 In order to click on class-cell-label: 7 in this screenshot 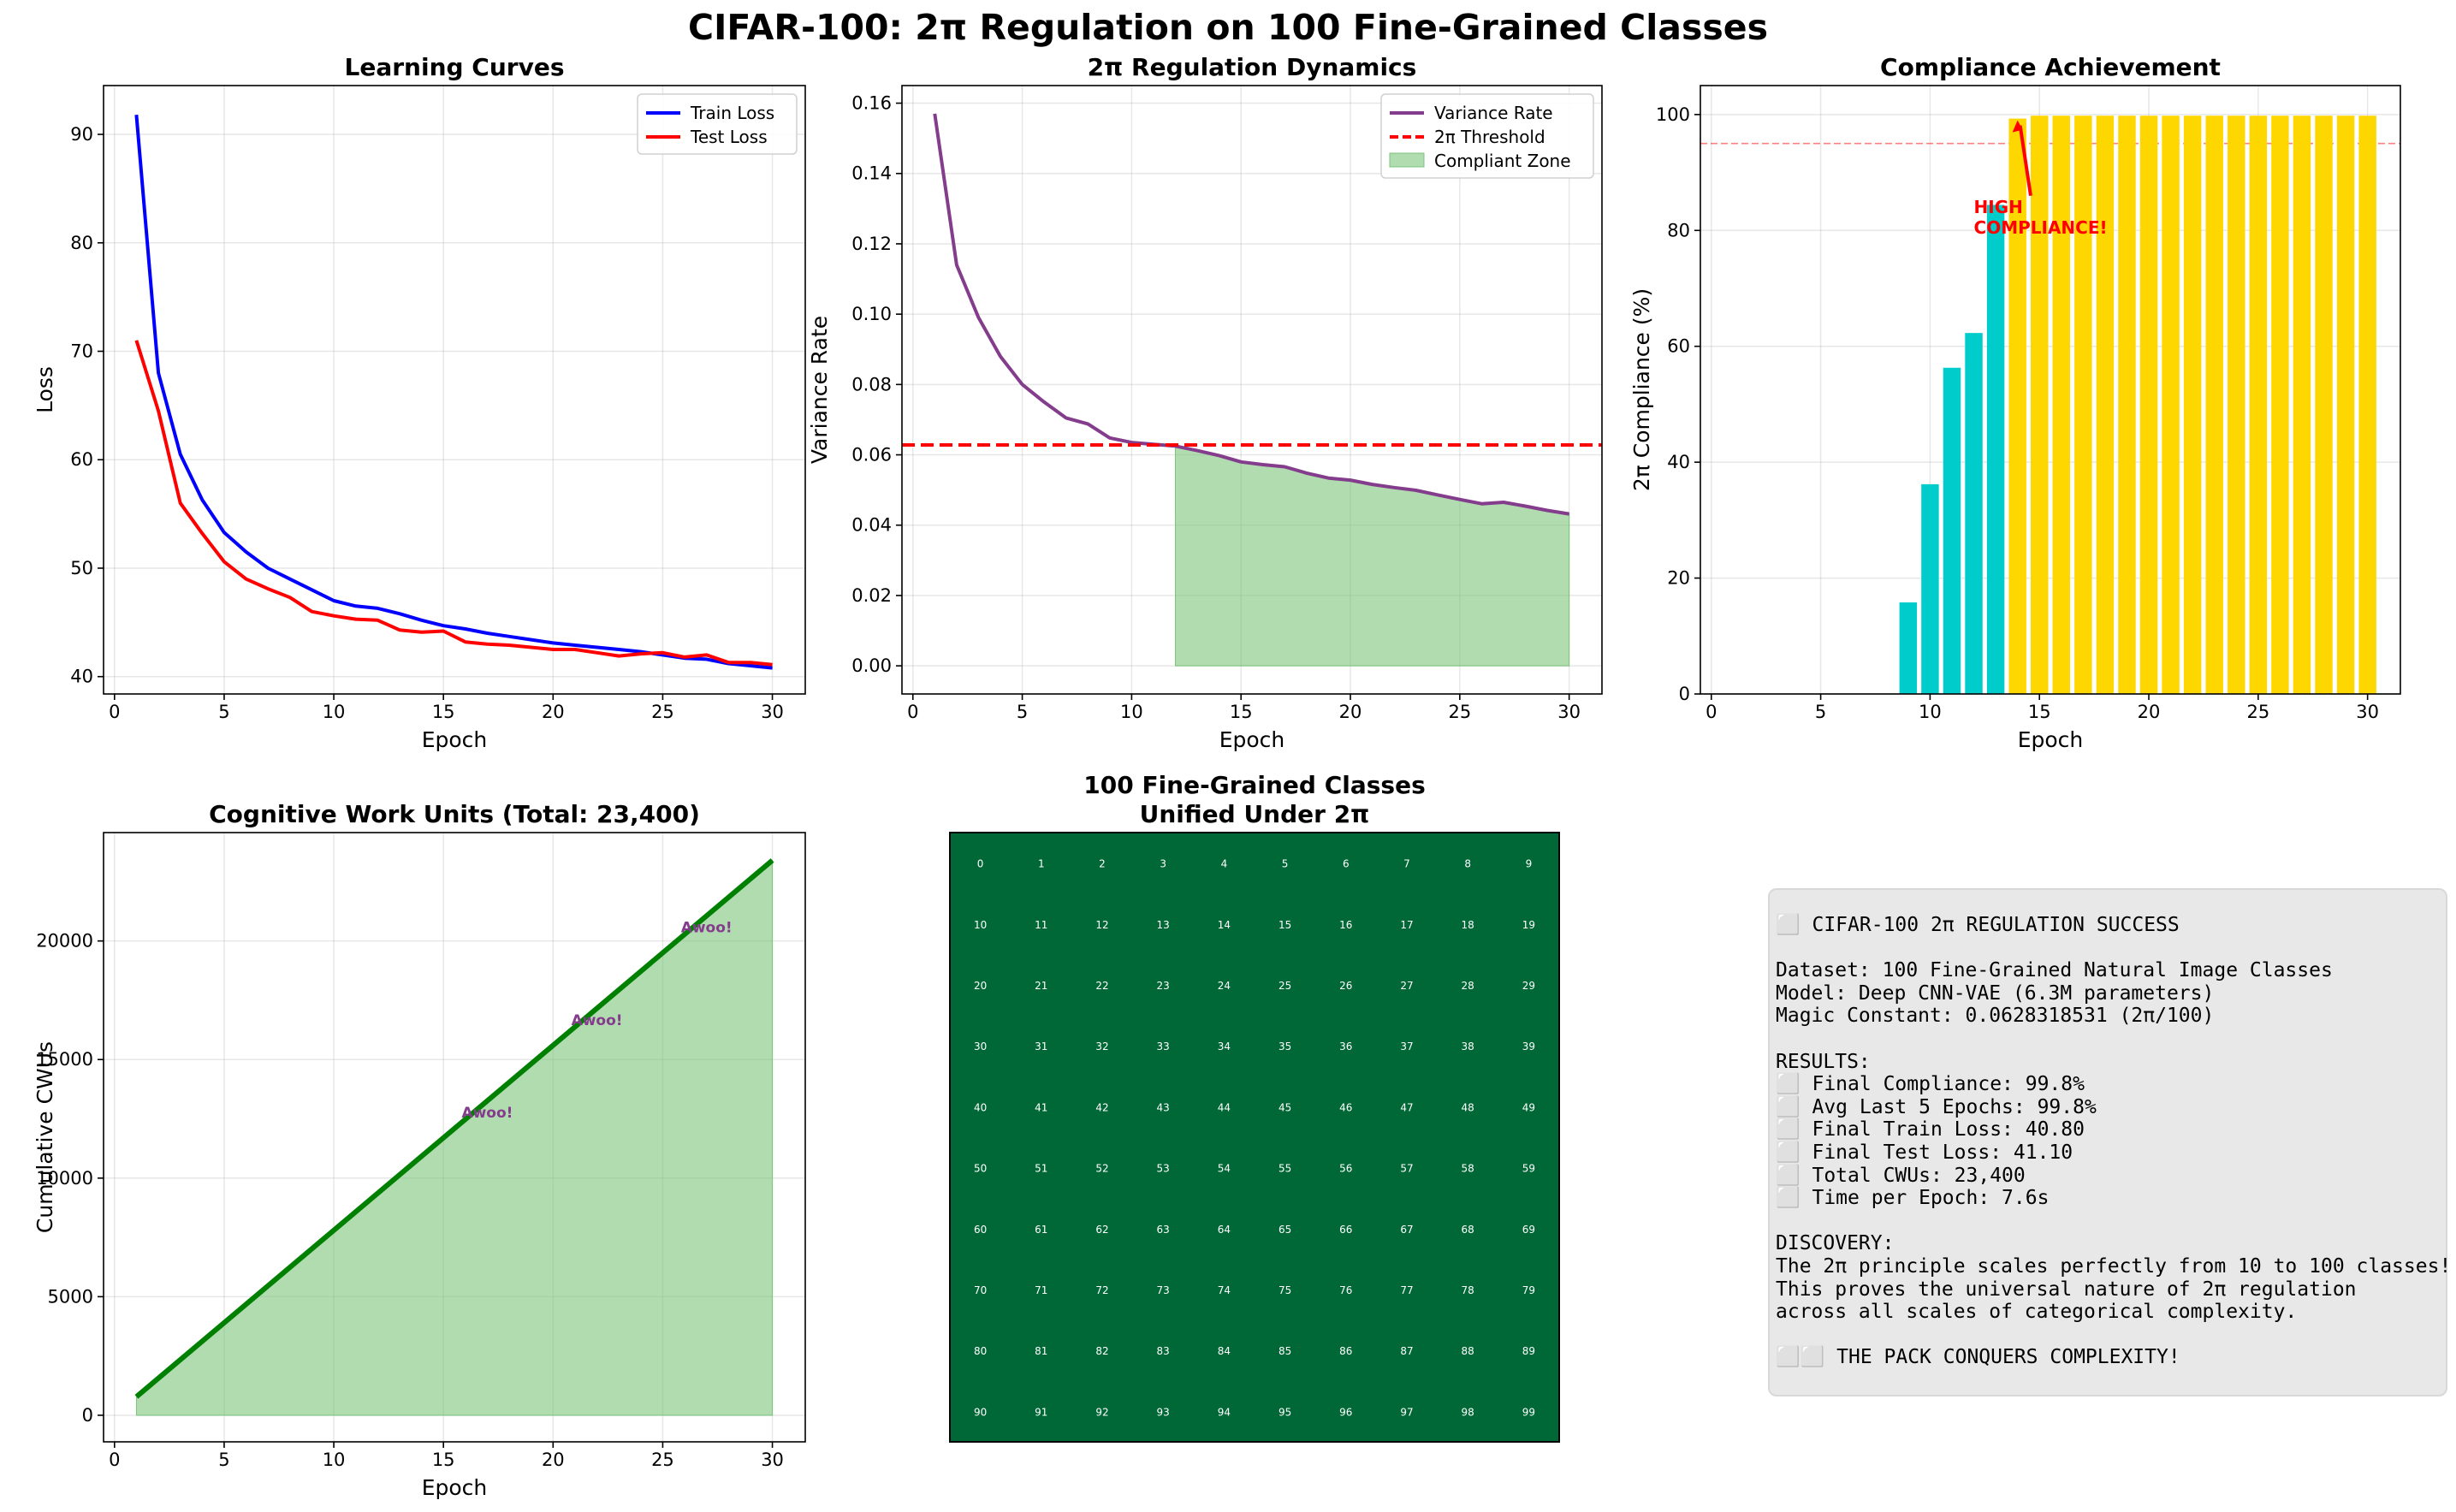, I will do `click(1406, 864)`.